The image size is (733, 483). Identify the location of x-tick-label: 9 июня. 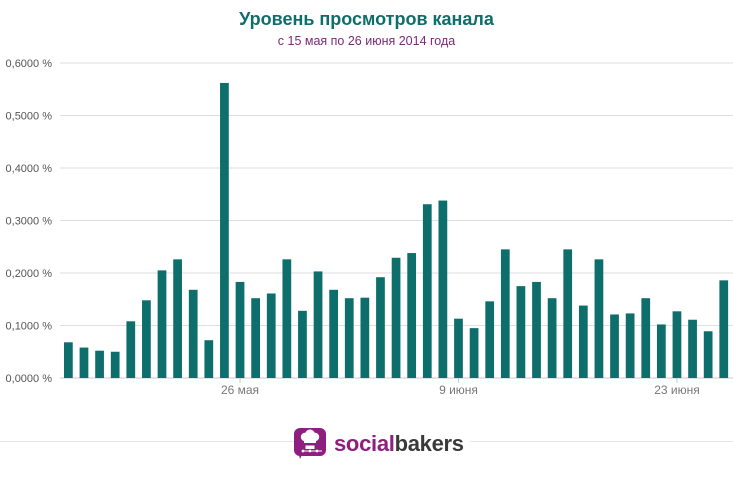
(458, 390).